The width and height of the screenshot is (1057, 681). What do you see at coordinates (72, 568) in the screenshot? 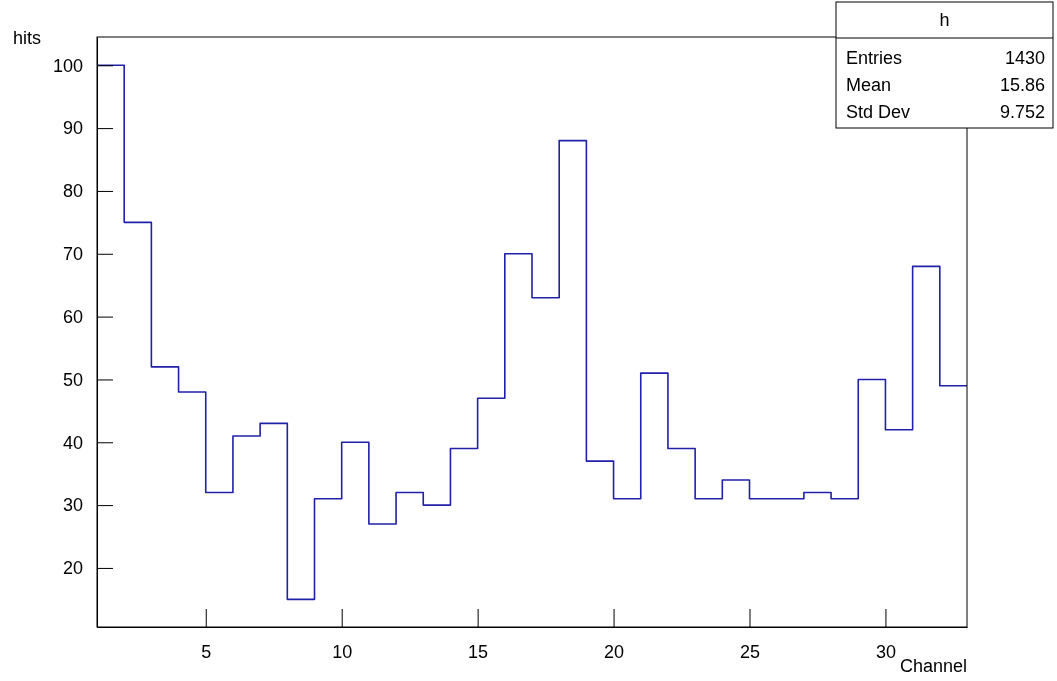
I see `y-tick-label: 20` at bounding box center [72, 568].